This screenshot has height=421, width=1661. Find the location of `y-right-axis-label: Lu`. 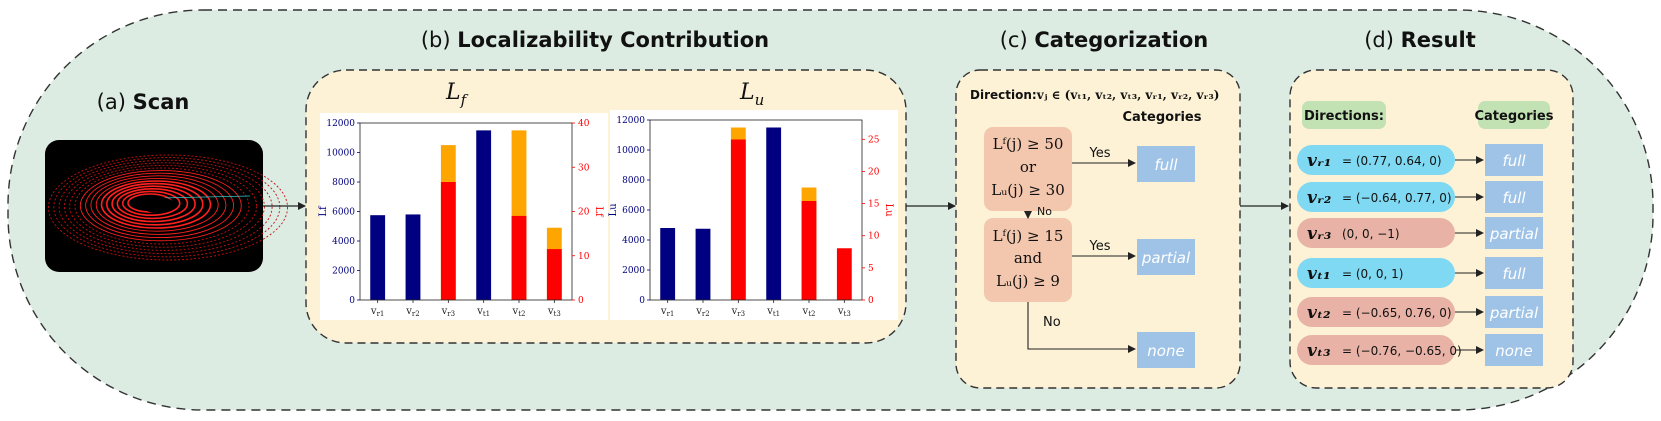

y-right-axis-label: Lu is located at coordinates (888, 210).